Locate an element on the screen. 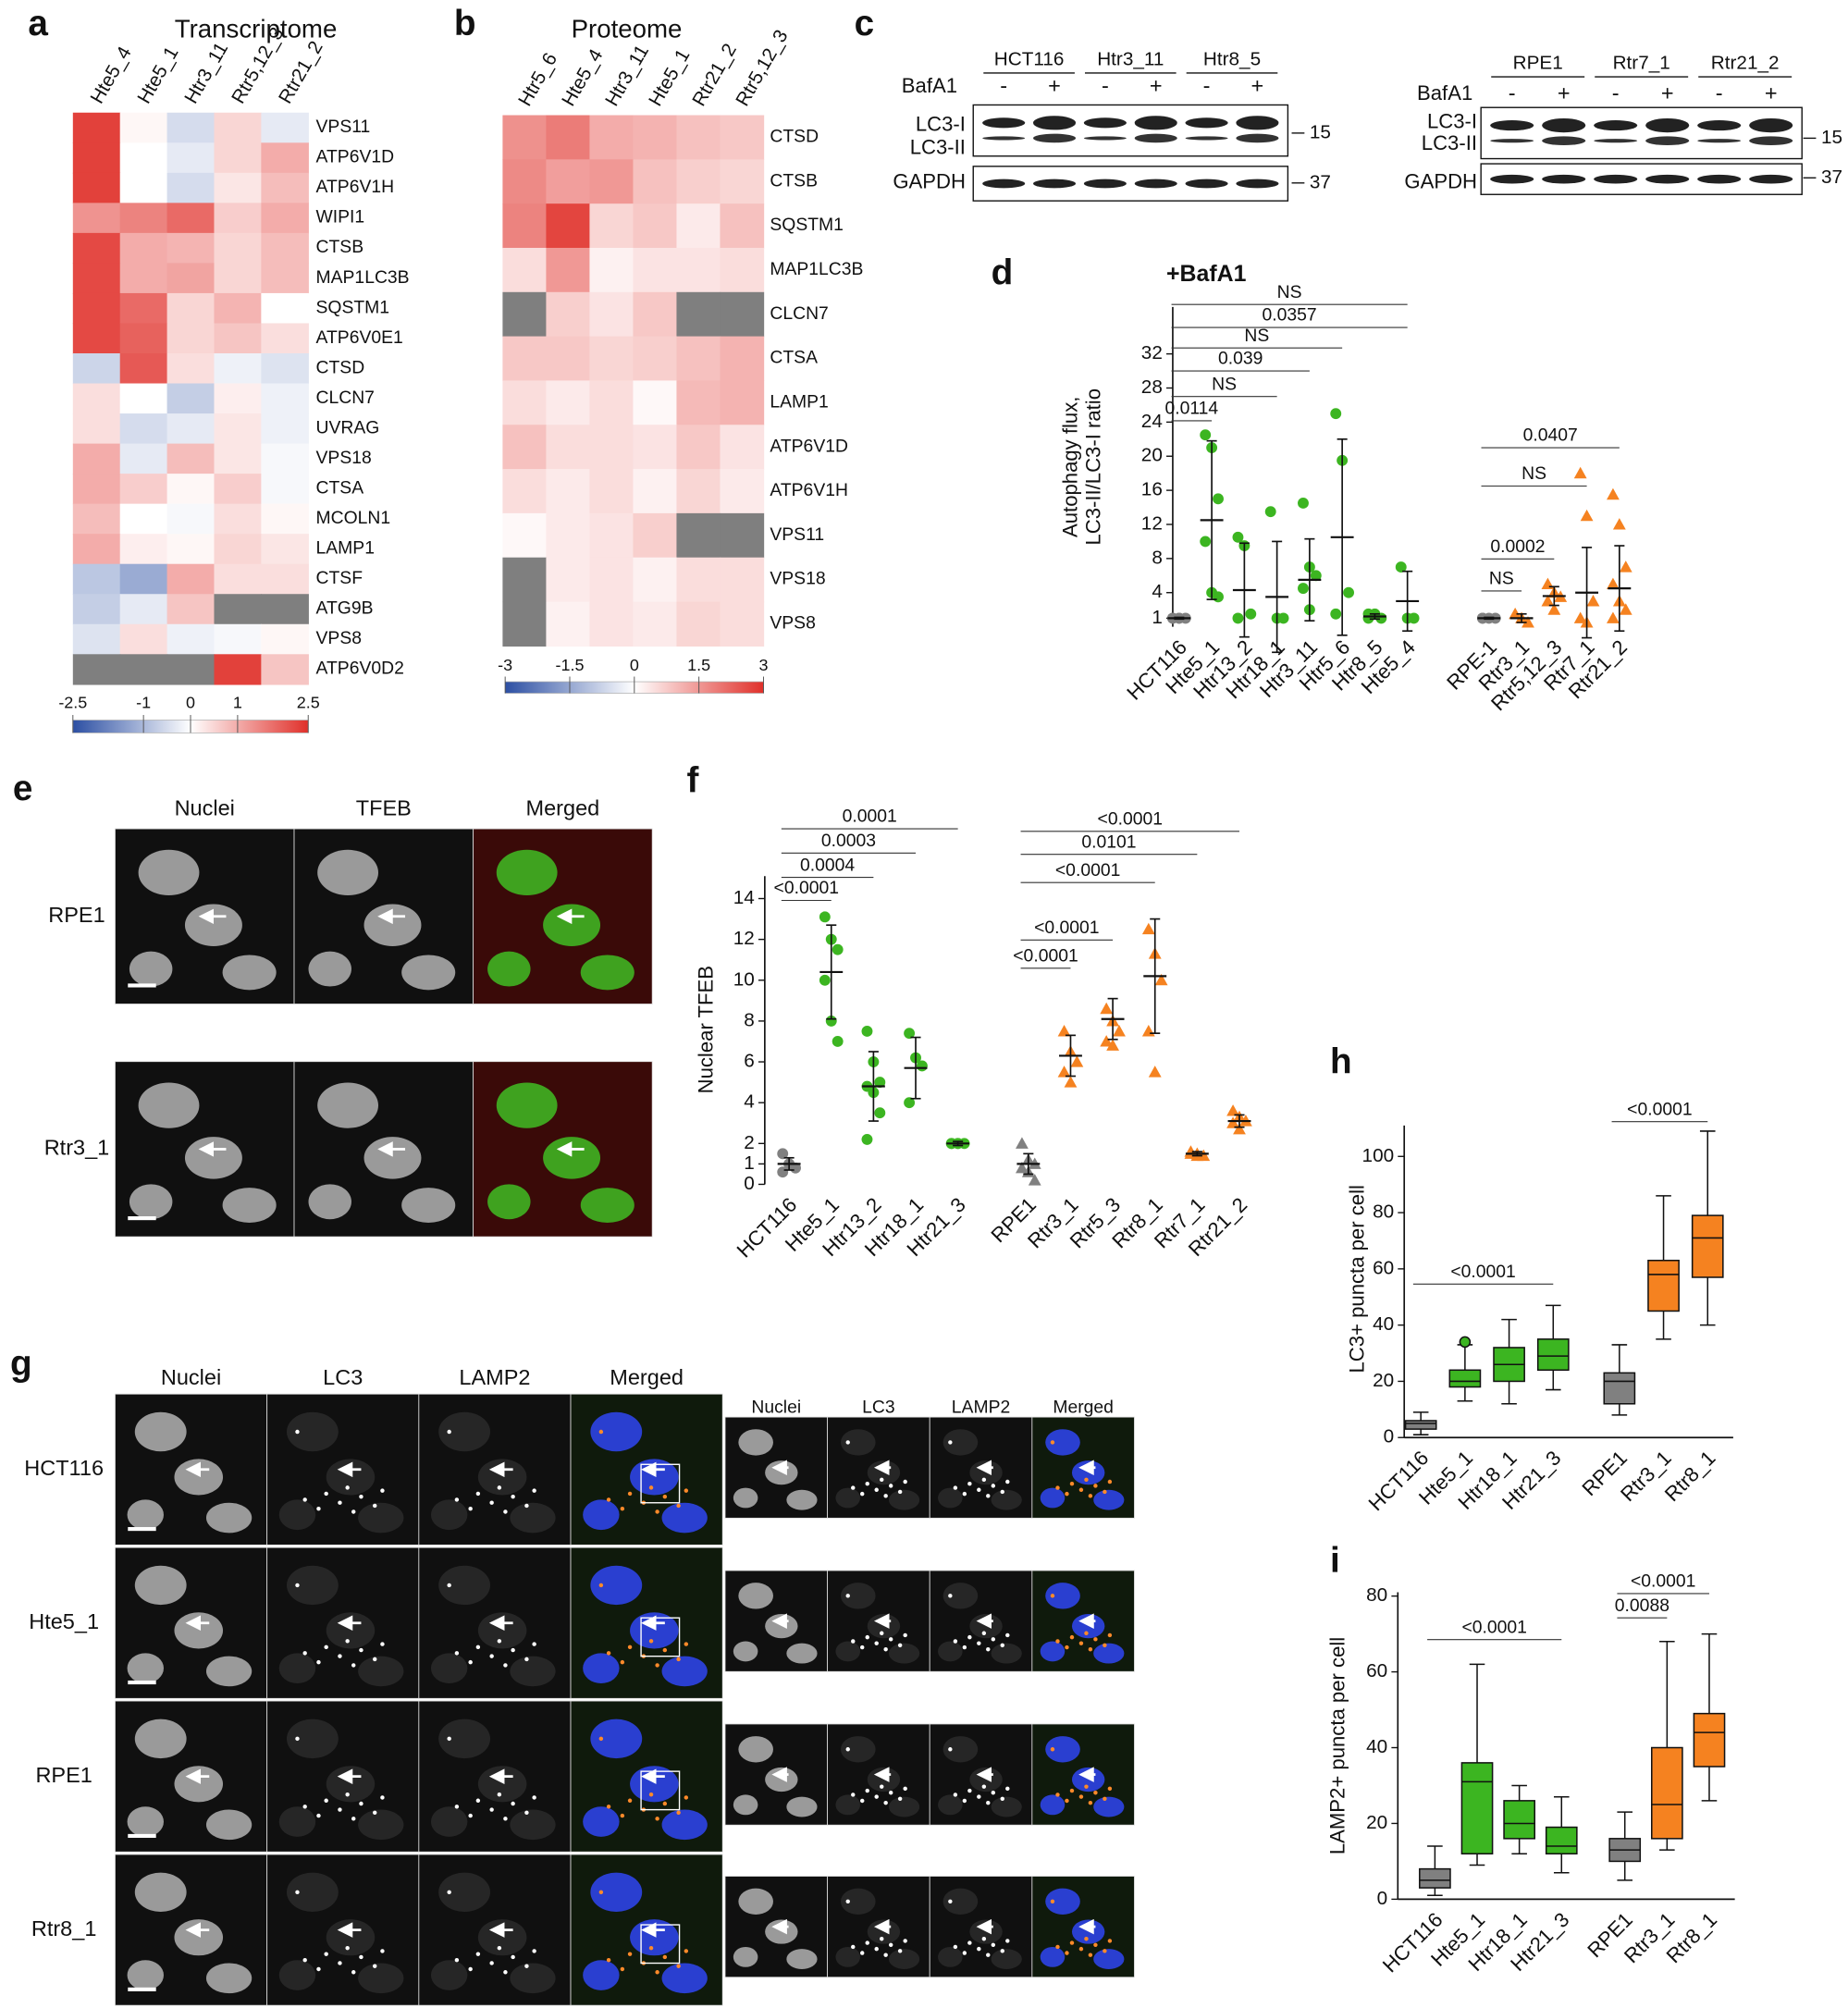 This screenshot has width=1848, height=2008. marker-label: 15 is located at coordinates (1832, 138).